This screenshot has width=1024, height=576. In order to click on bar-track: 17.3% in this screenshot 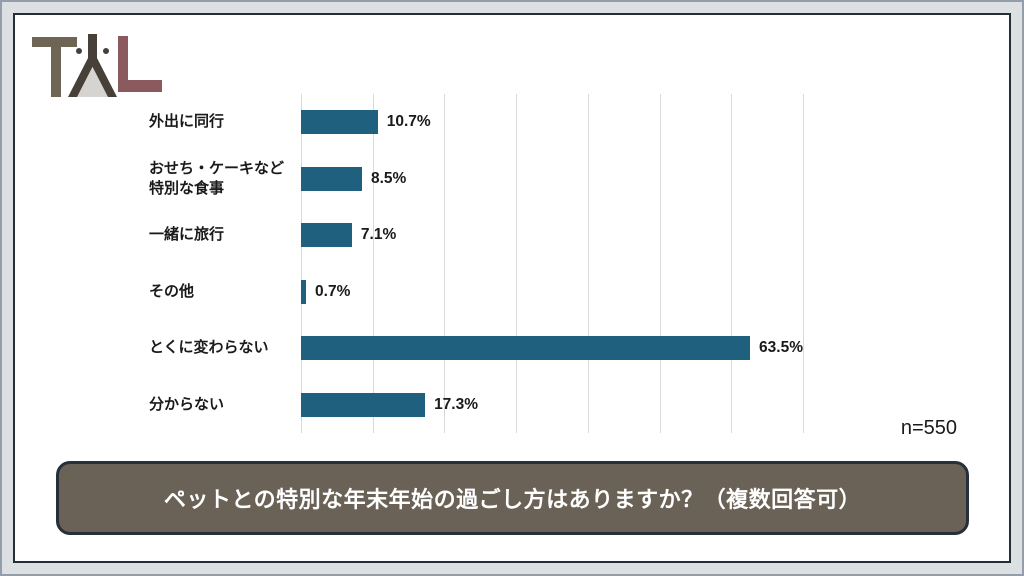, I will do `click(552, 404)`.